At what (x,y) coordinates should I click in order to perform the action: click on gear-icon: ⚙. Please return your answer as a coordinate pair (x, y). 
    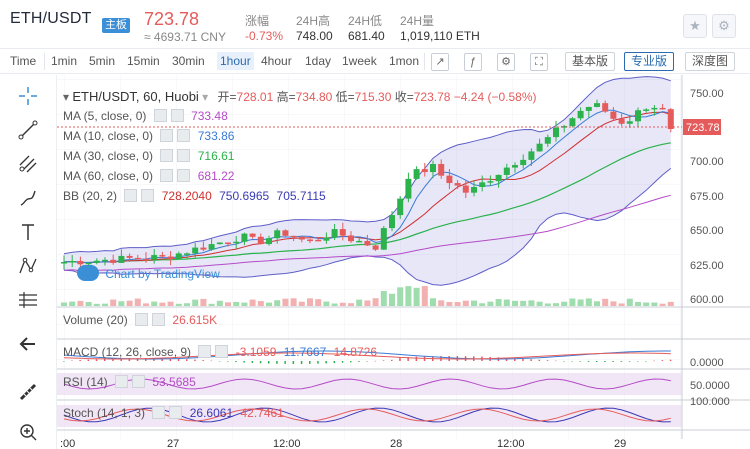
    Looking at the image, I should click on (724, 26).